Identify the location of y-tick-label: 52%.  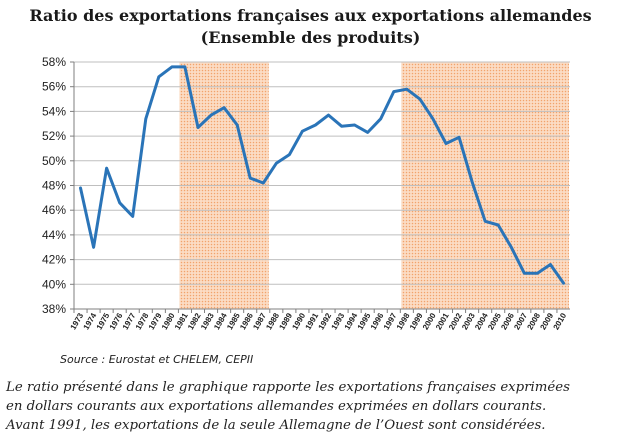
(54, 136).